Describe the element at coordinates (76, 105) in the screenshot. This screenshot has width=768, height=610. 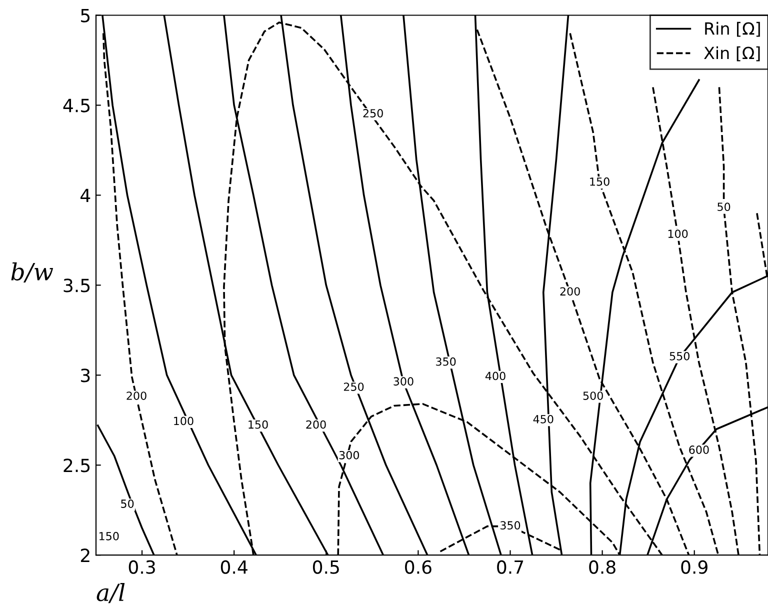
I see `y-tick-label: 4.5` at that location.